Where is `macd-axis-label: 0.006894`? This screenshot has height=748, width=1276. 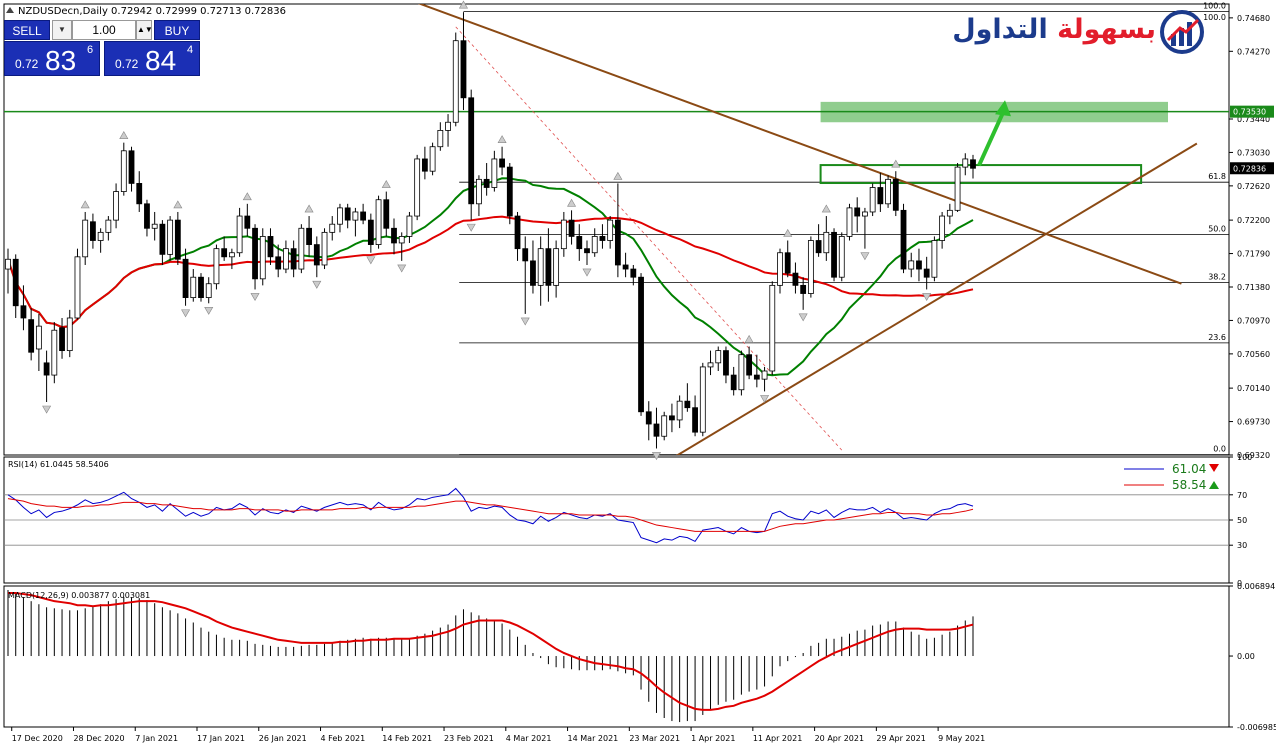 macd-axis-label: 0.006894 is located at coordinates (1256, 586).